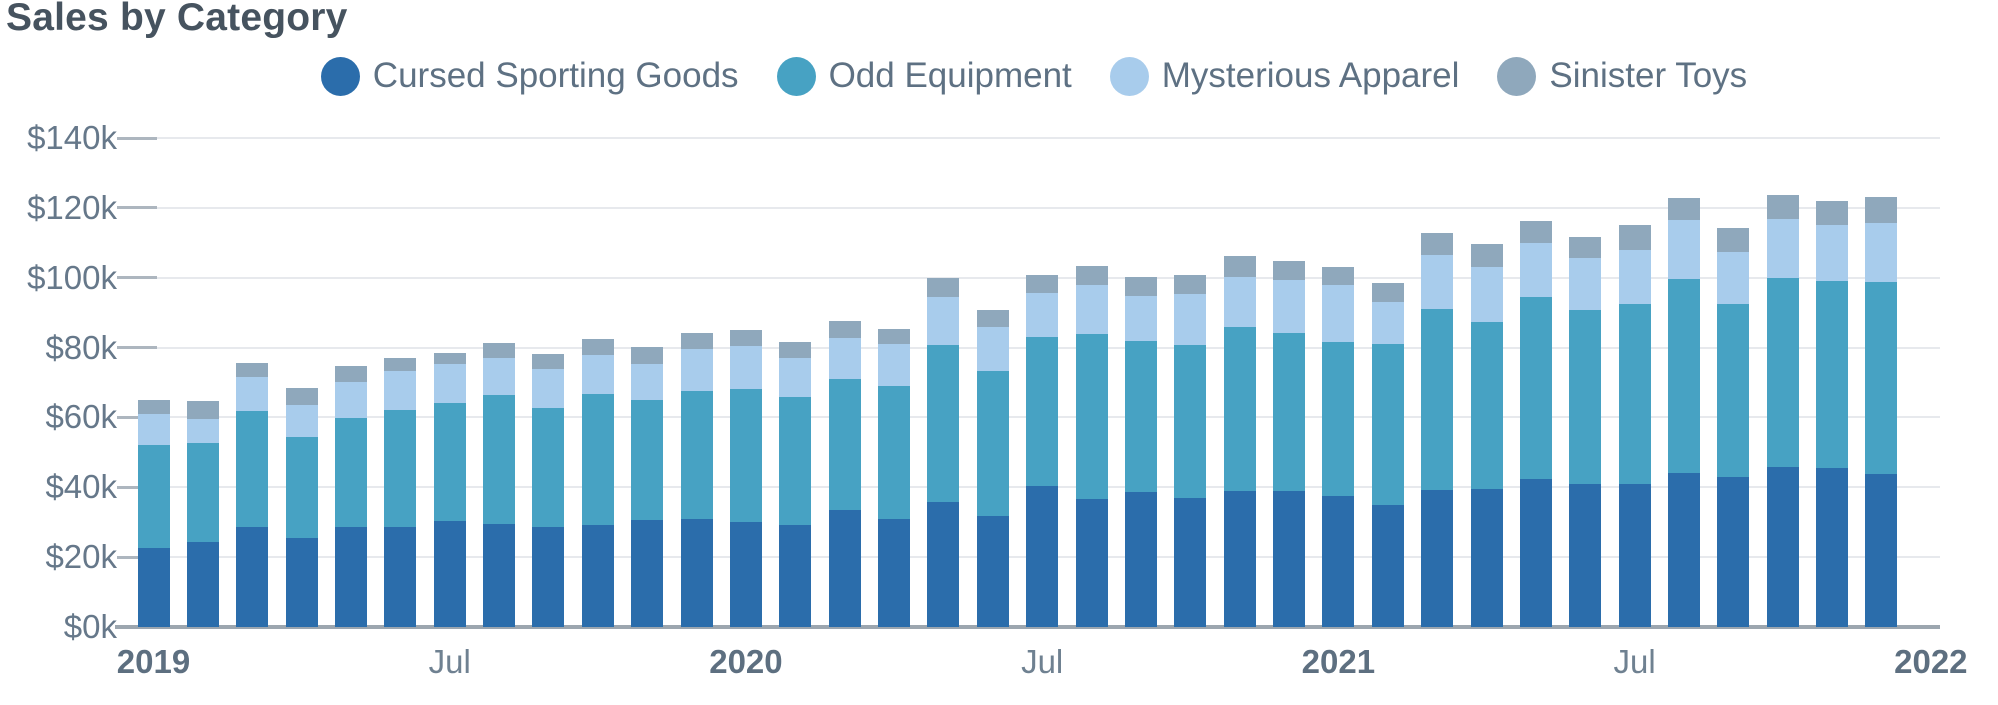  Describe the element at coordinates (1042, 284) in the screenshot. I see `bar-2020-07-sinister-toys` at that location.